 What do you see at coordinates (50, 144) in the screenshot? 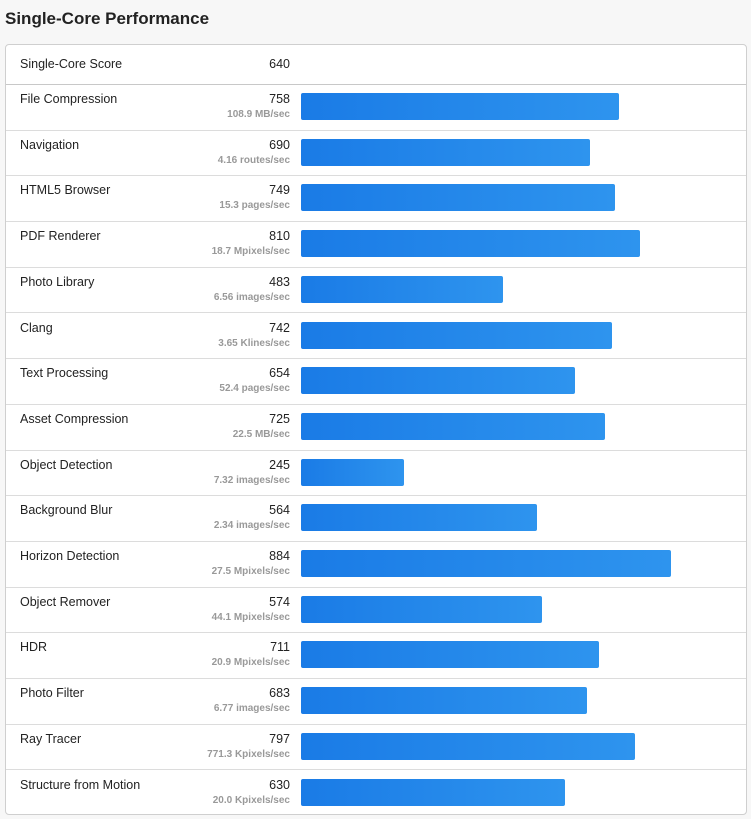
I see `benchmark-name: Navigation` at bounding box center [50, 144].